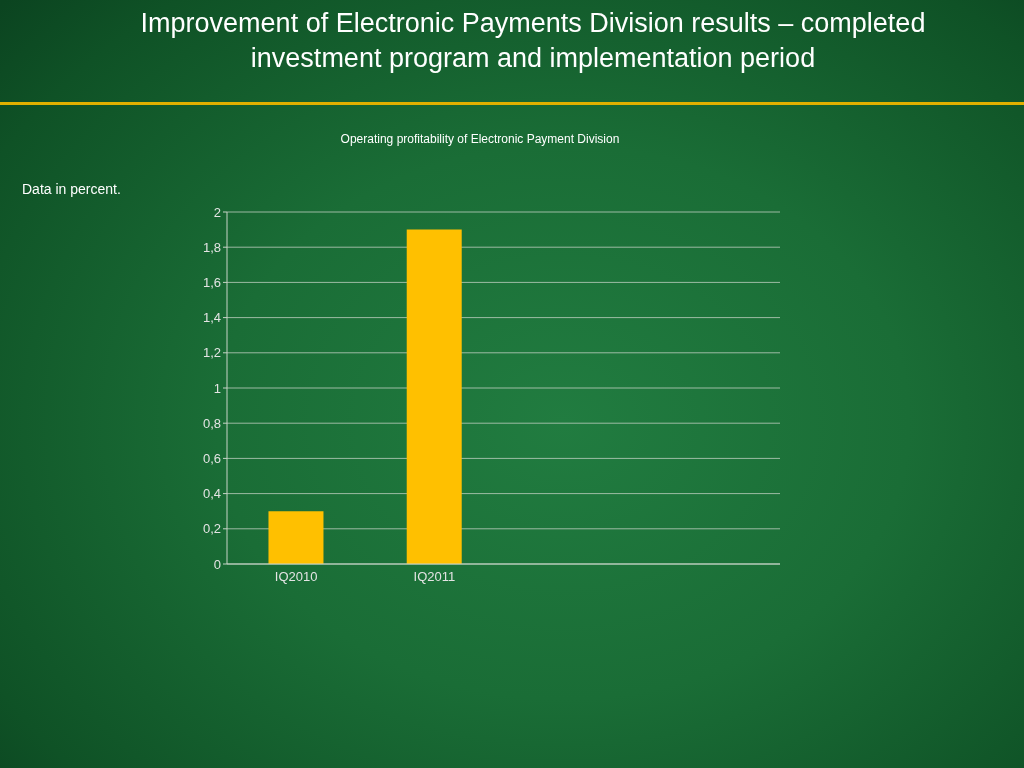 The width and height of the screenshot is (1024, 768). What do you see at coordinates (480, 139) in the screenshot?
I see `chart-subtitle: Operating profitability of Electronic Payment Division` at bounding box center [480, 139].